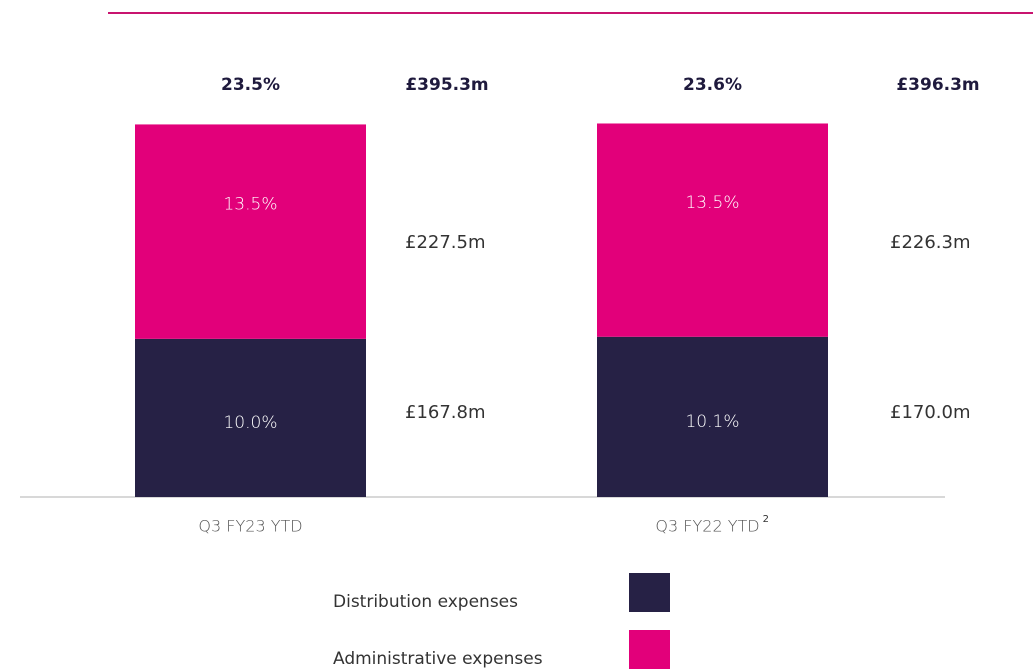 Image resolution: width=1033 pixels, height=670 pixels. Describe the element at coordinates (766, 519) in the screenshot. I see `footnote-marker: 2` at that location.